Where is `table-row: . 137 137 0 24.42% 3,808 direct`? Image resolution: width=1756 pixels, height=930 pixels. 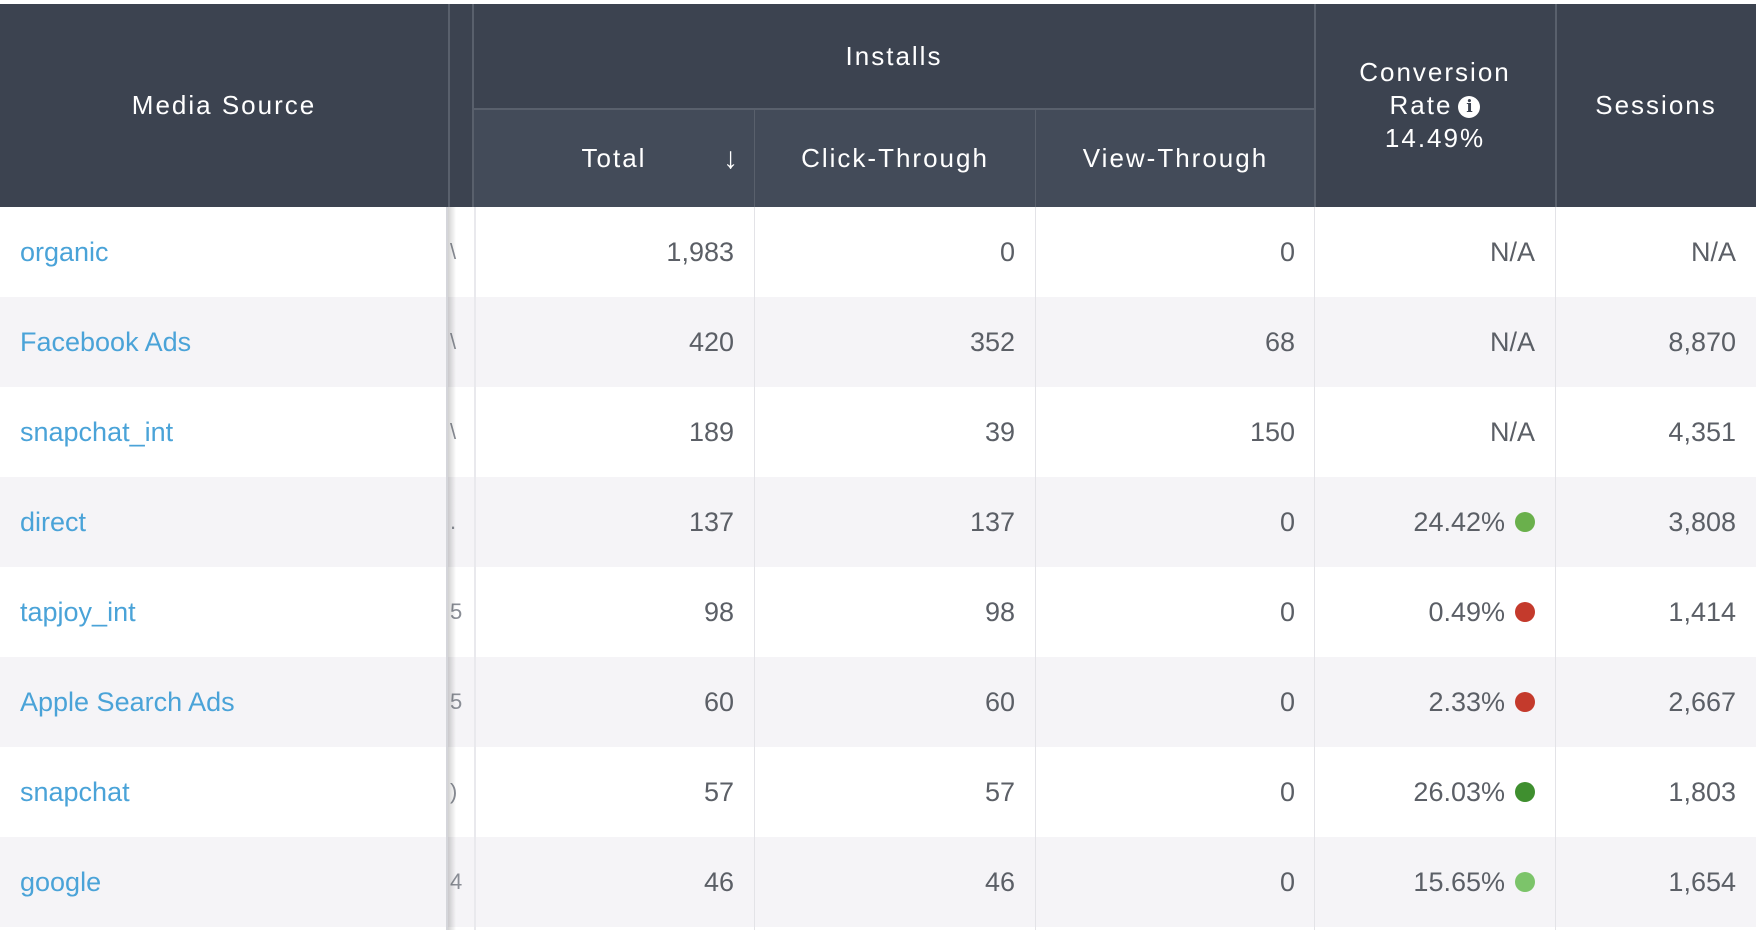
table-row: . 137 137 0 24.42% 3,808 direct is located at coordinates (878, 522).